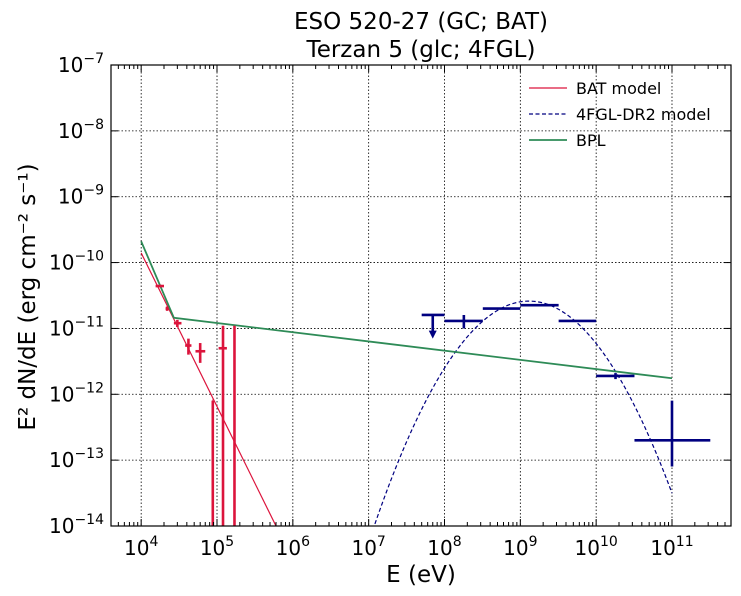 The height and width of the screenshot is (596, 741). I want to click on y-tick-label: 10⁻¹³, so click(76, 459).